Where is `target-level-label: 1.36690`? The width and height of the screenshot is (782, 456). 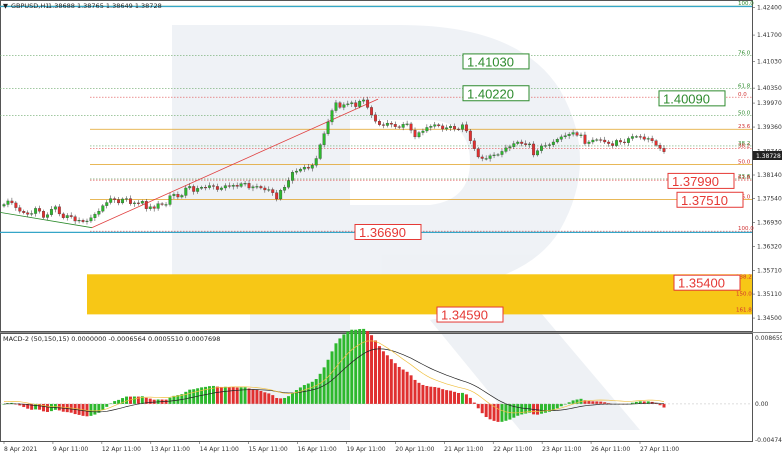 target-level-label: 1.36690 is located at coordinates (382, 232).